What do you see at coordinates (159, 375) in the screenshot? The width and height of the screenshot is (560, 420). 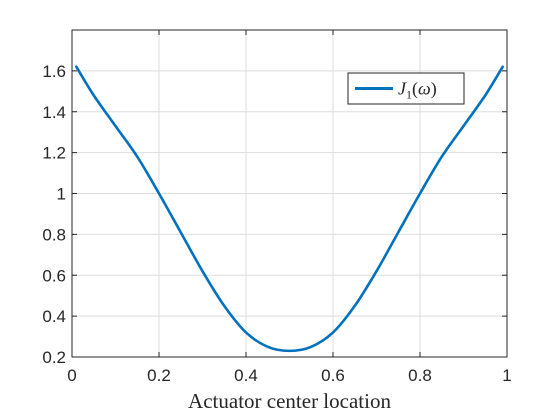 I see `x-tick-label: 0.2` at bounding box center [159, 375].